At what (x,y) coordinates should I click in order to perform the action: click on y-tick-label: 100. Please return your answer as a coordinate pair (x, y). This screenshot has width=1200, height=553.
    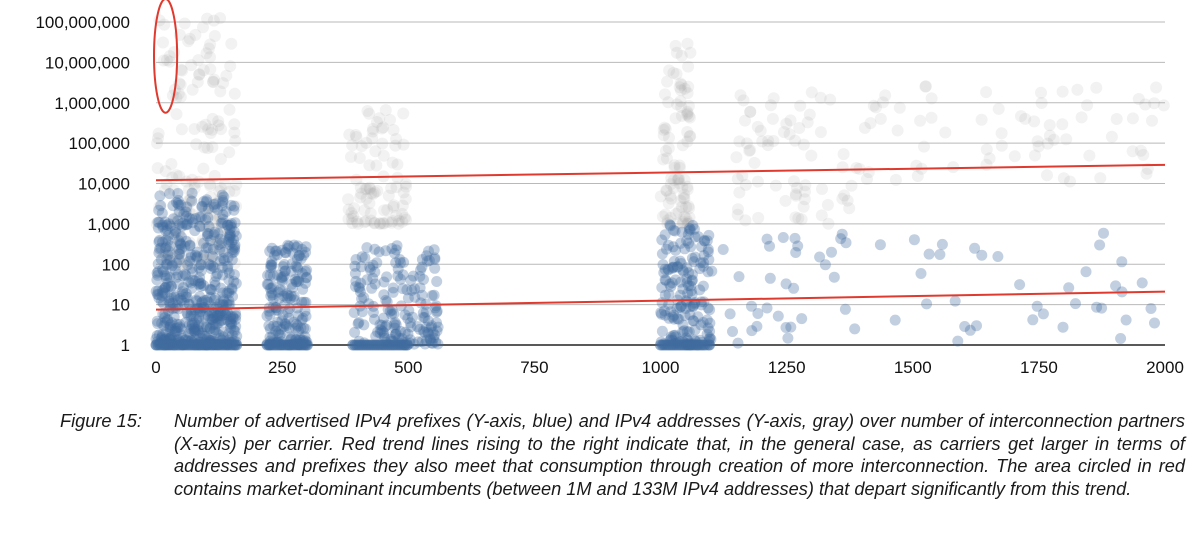
    Looking at the image, I should click on (116, 264).